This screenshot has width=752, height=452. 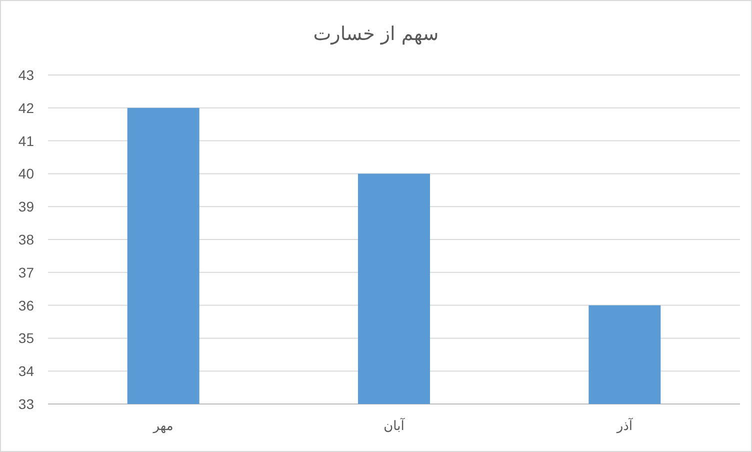 What do you see at coordinates (26, 206) in the screenshot?
I see `y-tick-label: 39` at bounding box center [26, 206].